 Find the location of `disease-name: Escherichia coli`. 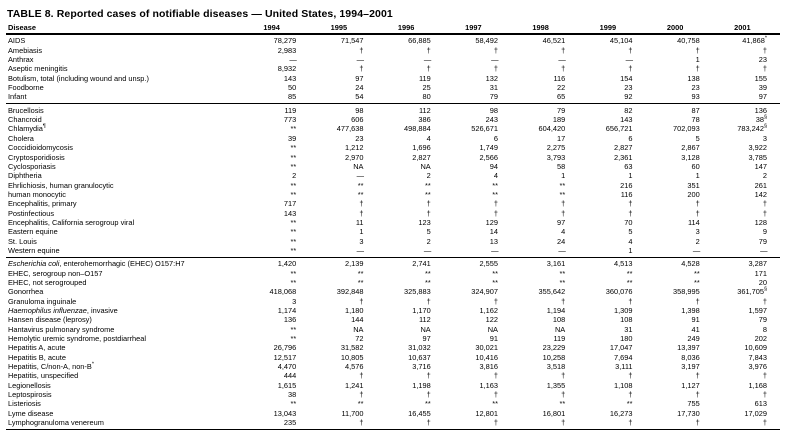

disease-name: Escherichia coli is located at coordinates (34, 264).